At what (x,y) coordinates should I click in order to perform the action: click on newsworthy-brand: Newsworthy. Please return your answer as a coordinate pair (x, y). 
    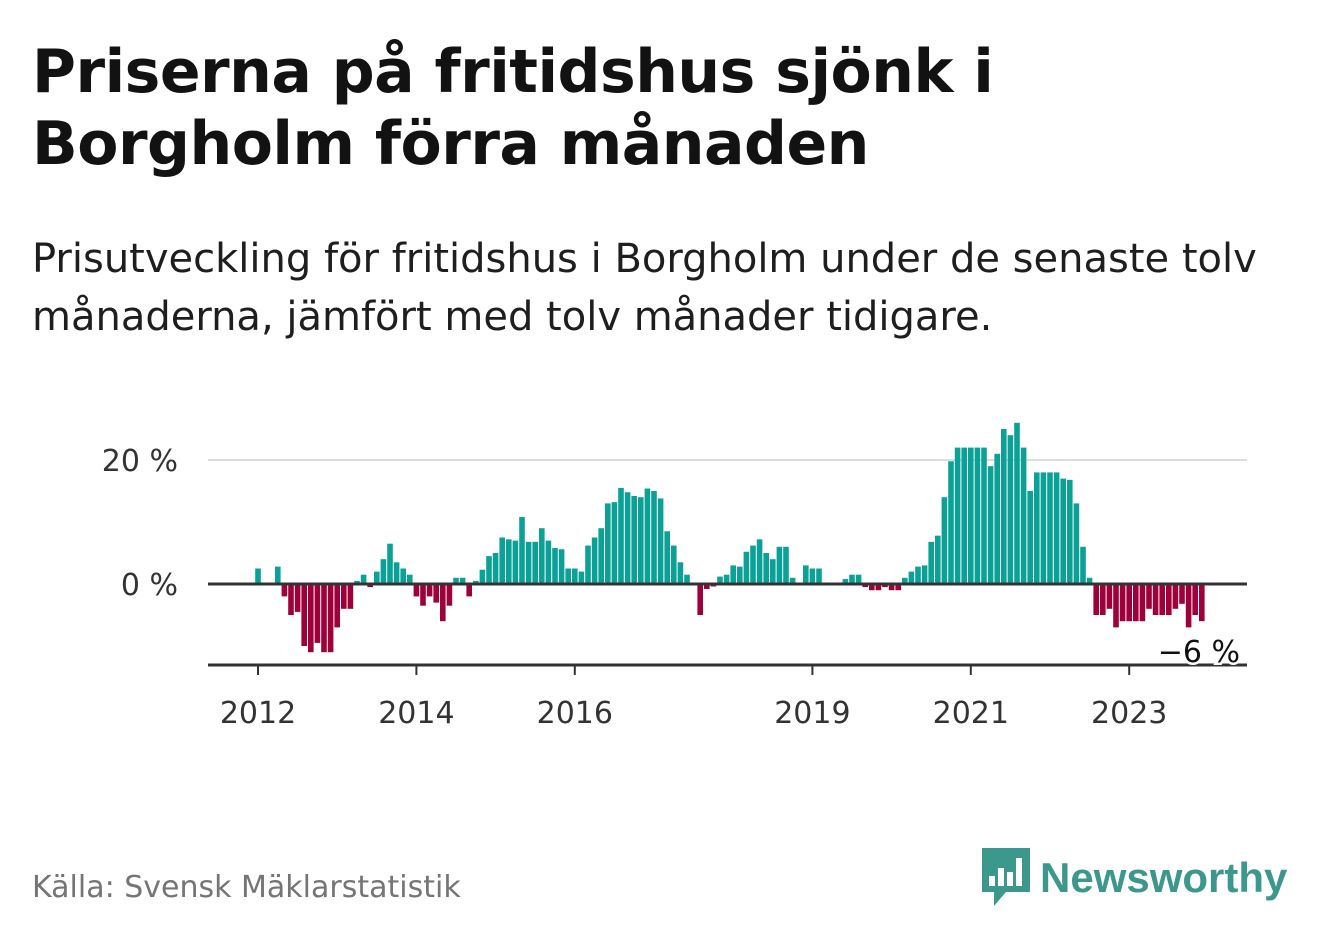
    Looking at the image, I should click on (1134, 878).